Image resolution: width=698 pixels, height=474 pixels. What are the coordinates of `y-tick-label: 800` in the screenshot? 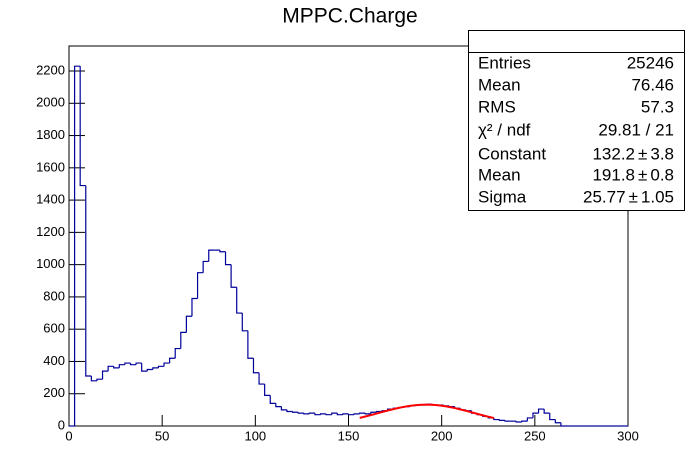 It's located at (54, 295).